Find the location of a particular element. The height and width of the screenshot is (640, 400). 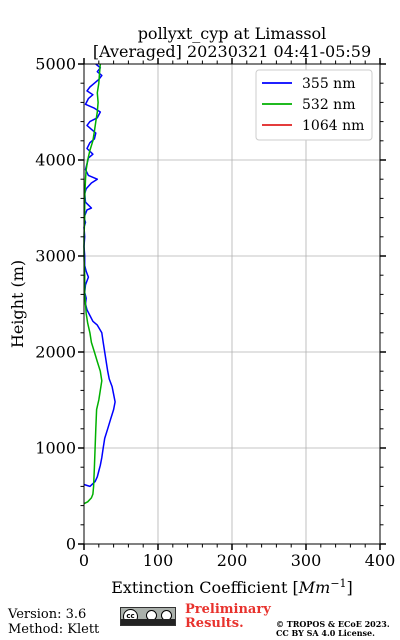

y-axis-label: Height (m) is located at coordinates (17, 304).